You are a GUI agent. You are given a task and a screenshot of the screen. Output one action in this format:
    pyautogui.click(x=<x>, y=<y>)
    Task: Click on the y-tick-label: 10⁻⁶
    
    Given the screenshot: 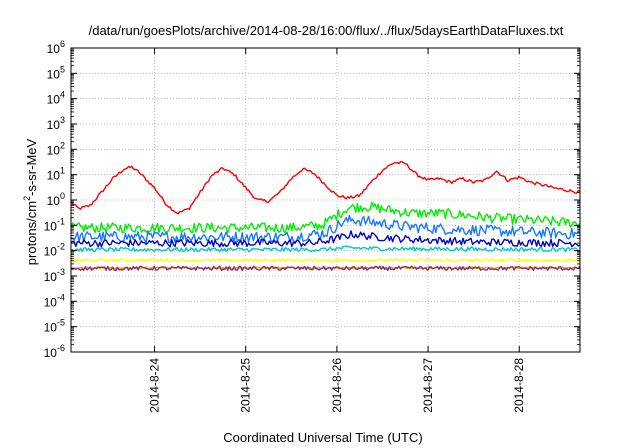 What is the action you would take?
    pyautogui.click(x=54, y=351)
    